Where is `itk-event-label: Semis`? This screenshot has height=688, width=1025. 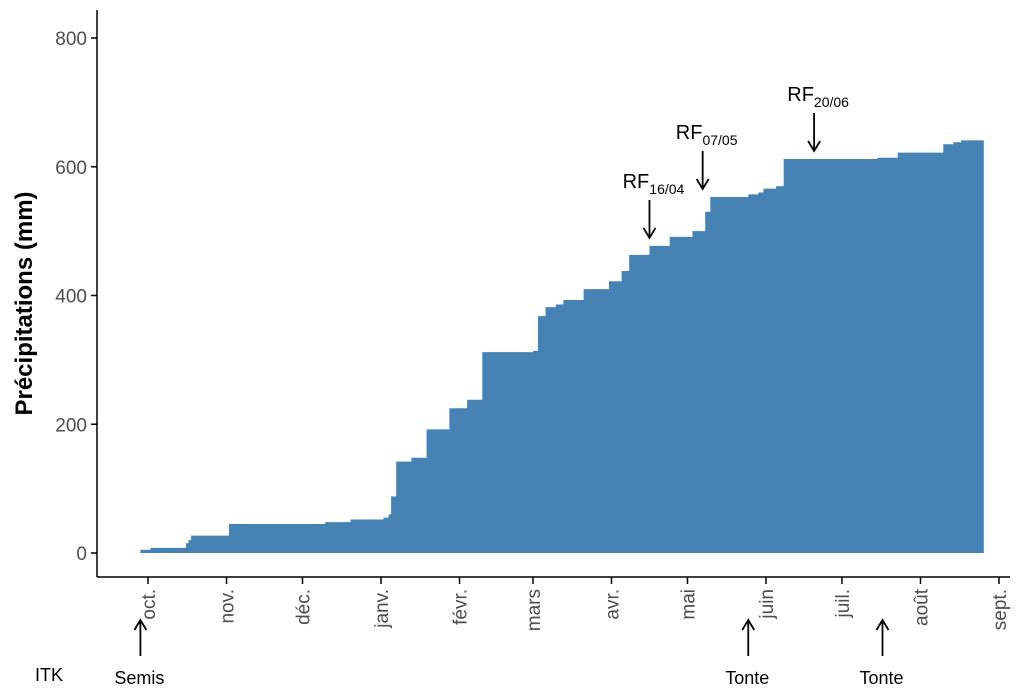
itk-event-label: Semis is located at coordinates (139, 678).